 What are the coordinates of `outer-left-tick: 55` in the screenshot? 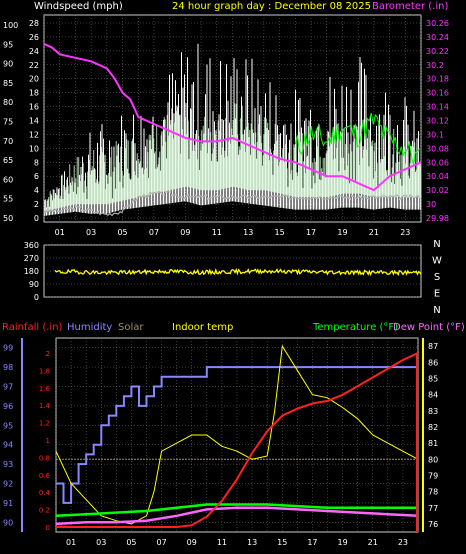 It's located at (8, 199).